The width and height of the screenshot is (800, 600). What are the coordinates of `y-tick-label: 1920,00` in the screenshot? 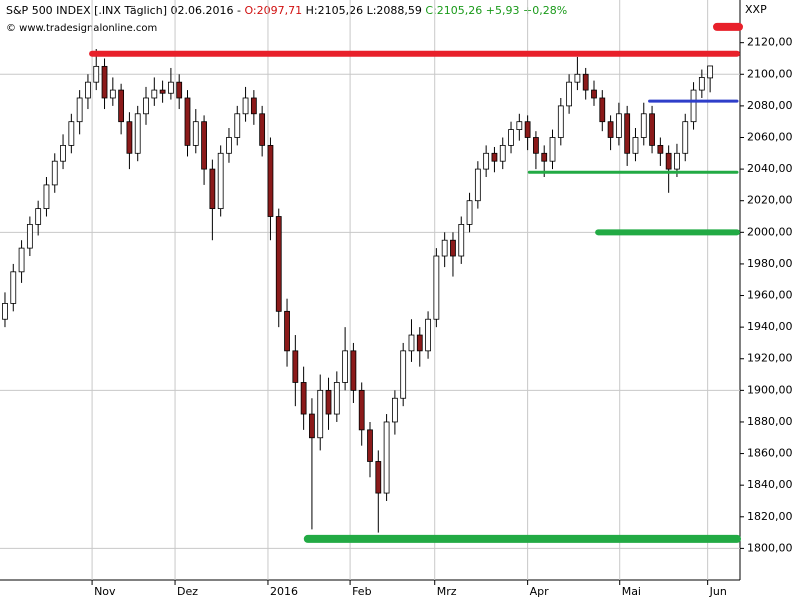 It's located at (770, 358).